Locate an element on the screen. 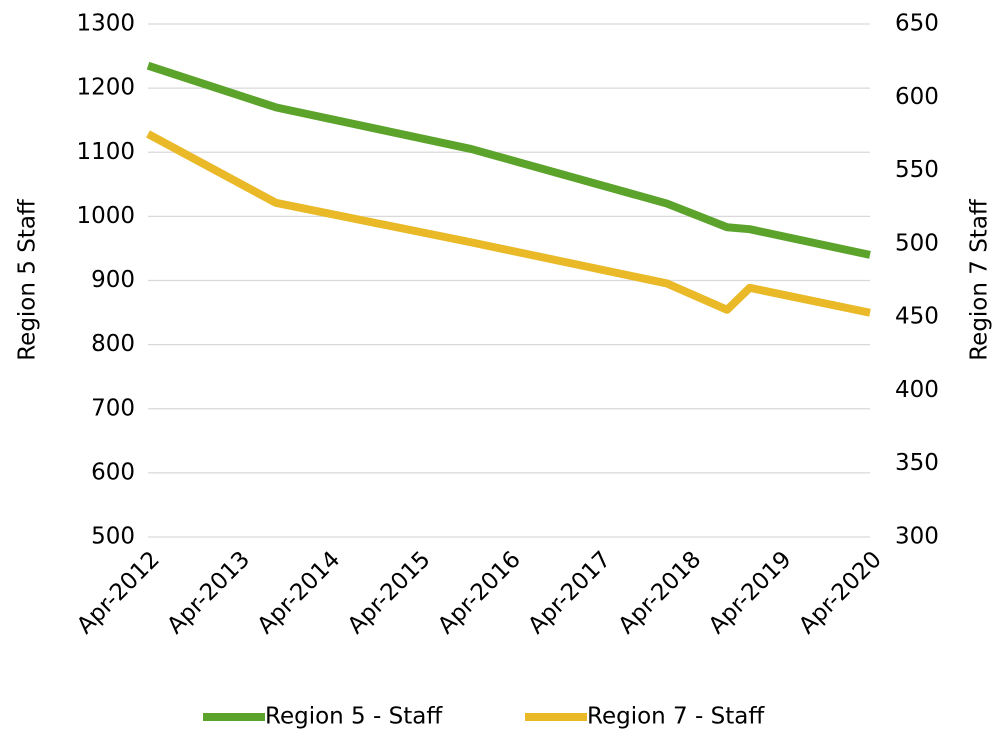 The image size is (1002, 737). y2-tick-label: 450 is located at coordinates (917, 317).